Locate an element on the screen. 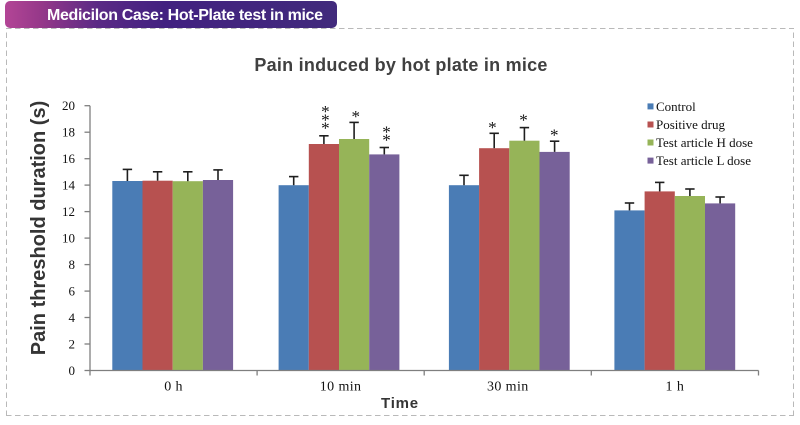 The width and height of the screenshot is (800, 425). svg-text: Test article H dose is located at coordinates (704, 142).